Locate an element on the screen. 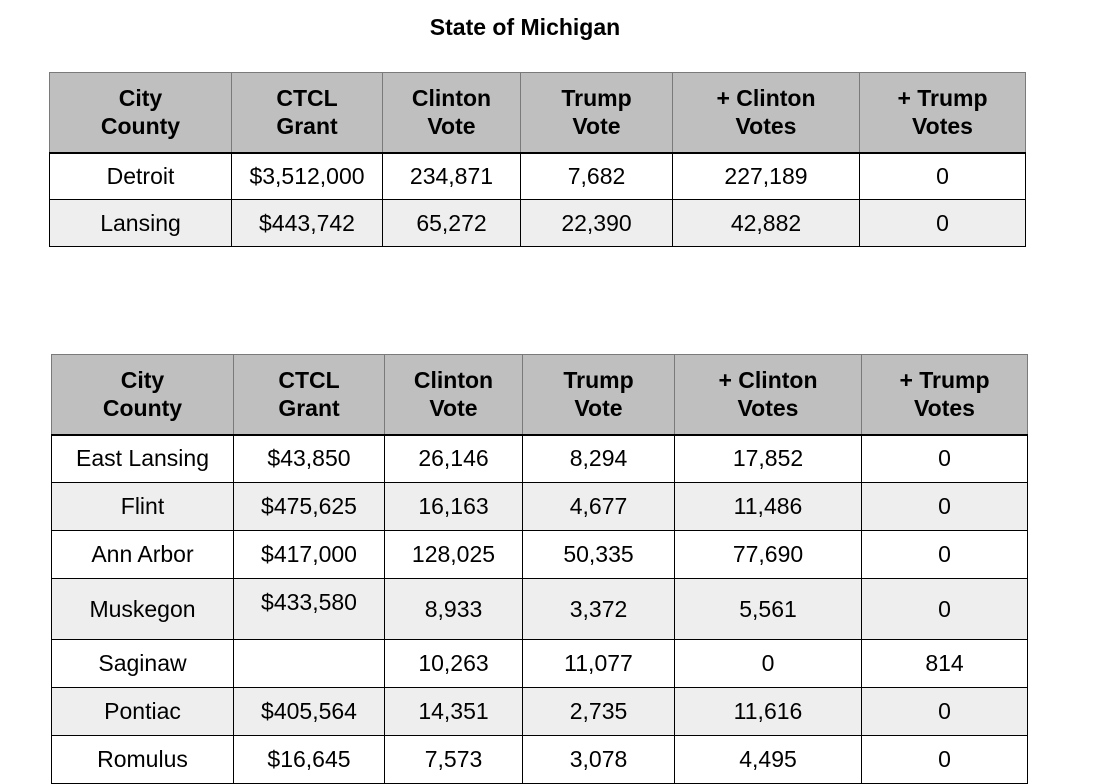  table-row: Muskegon $433,580 8,933 3,372 5,561 0 is located at coordinates (539, 609).